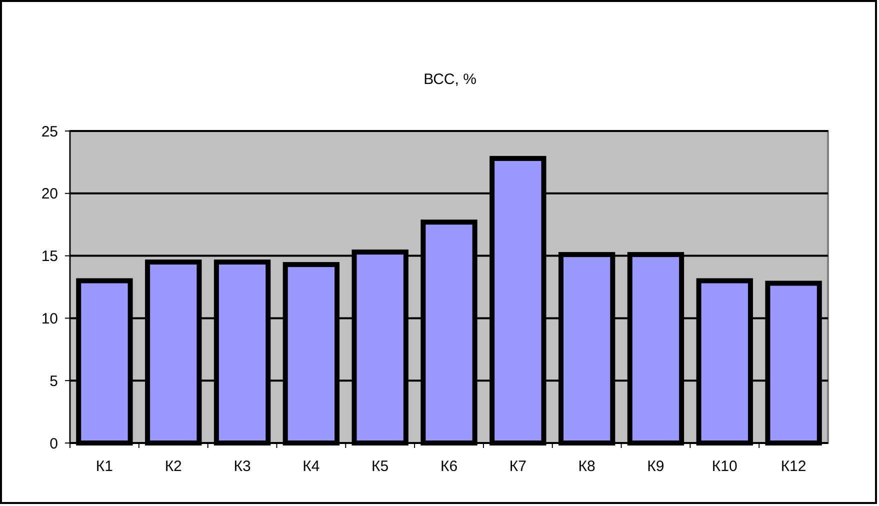 This screenshot has height=506, width=879. Describe the element at coordinates (49, 319) in the screenshot. I see `y-tick-label: 10` at that location.